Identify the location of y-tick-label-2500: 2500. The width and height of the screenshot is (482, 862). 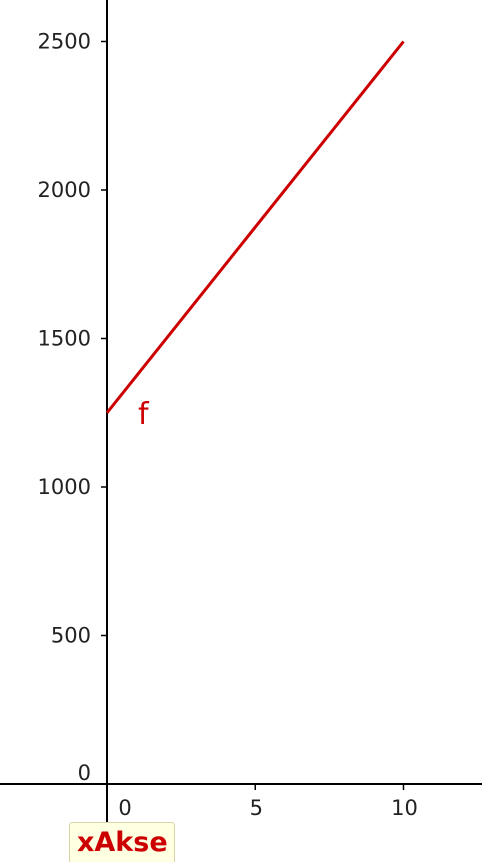
(64, 42).